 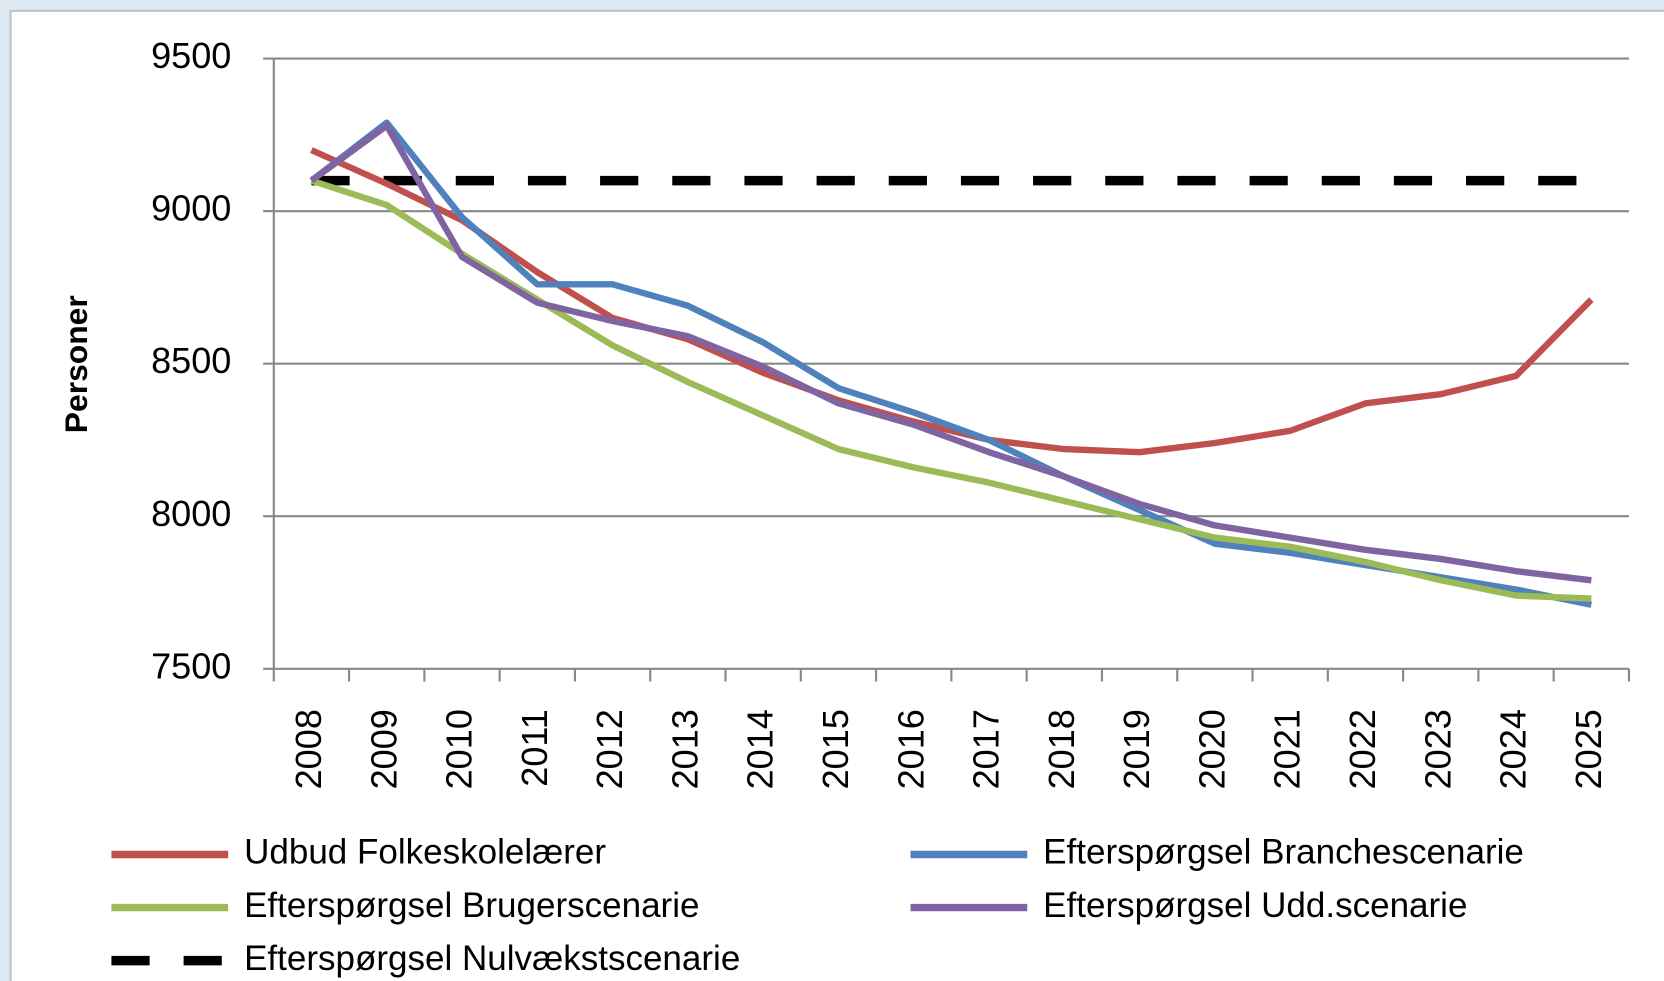 I want to click on x-tick-label: 2008, so click(x=308, y=749).